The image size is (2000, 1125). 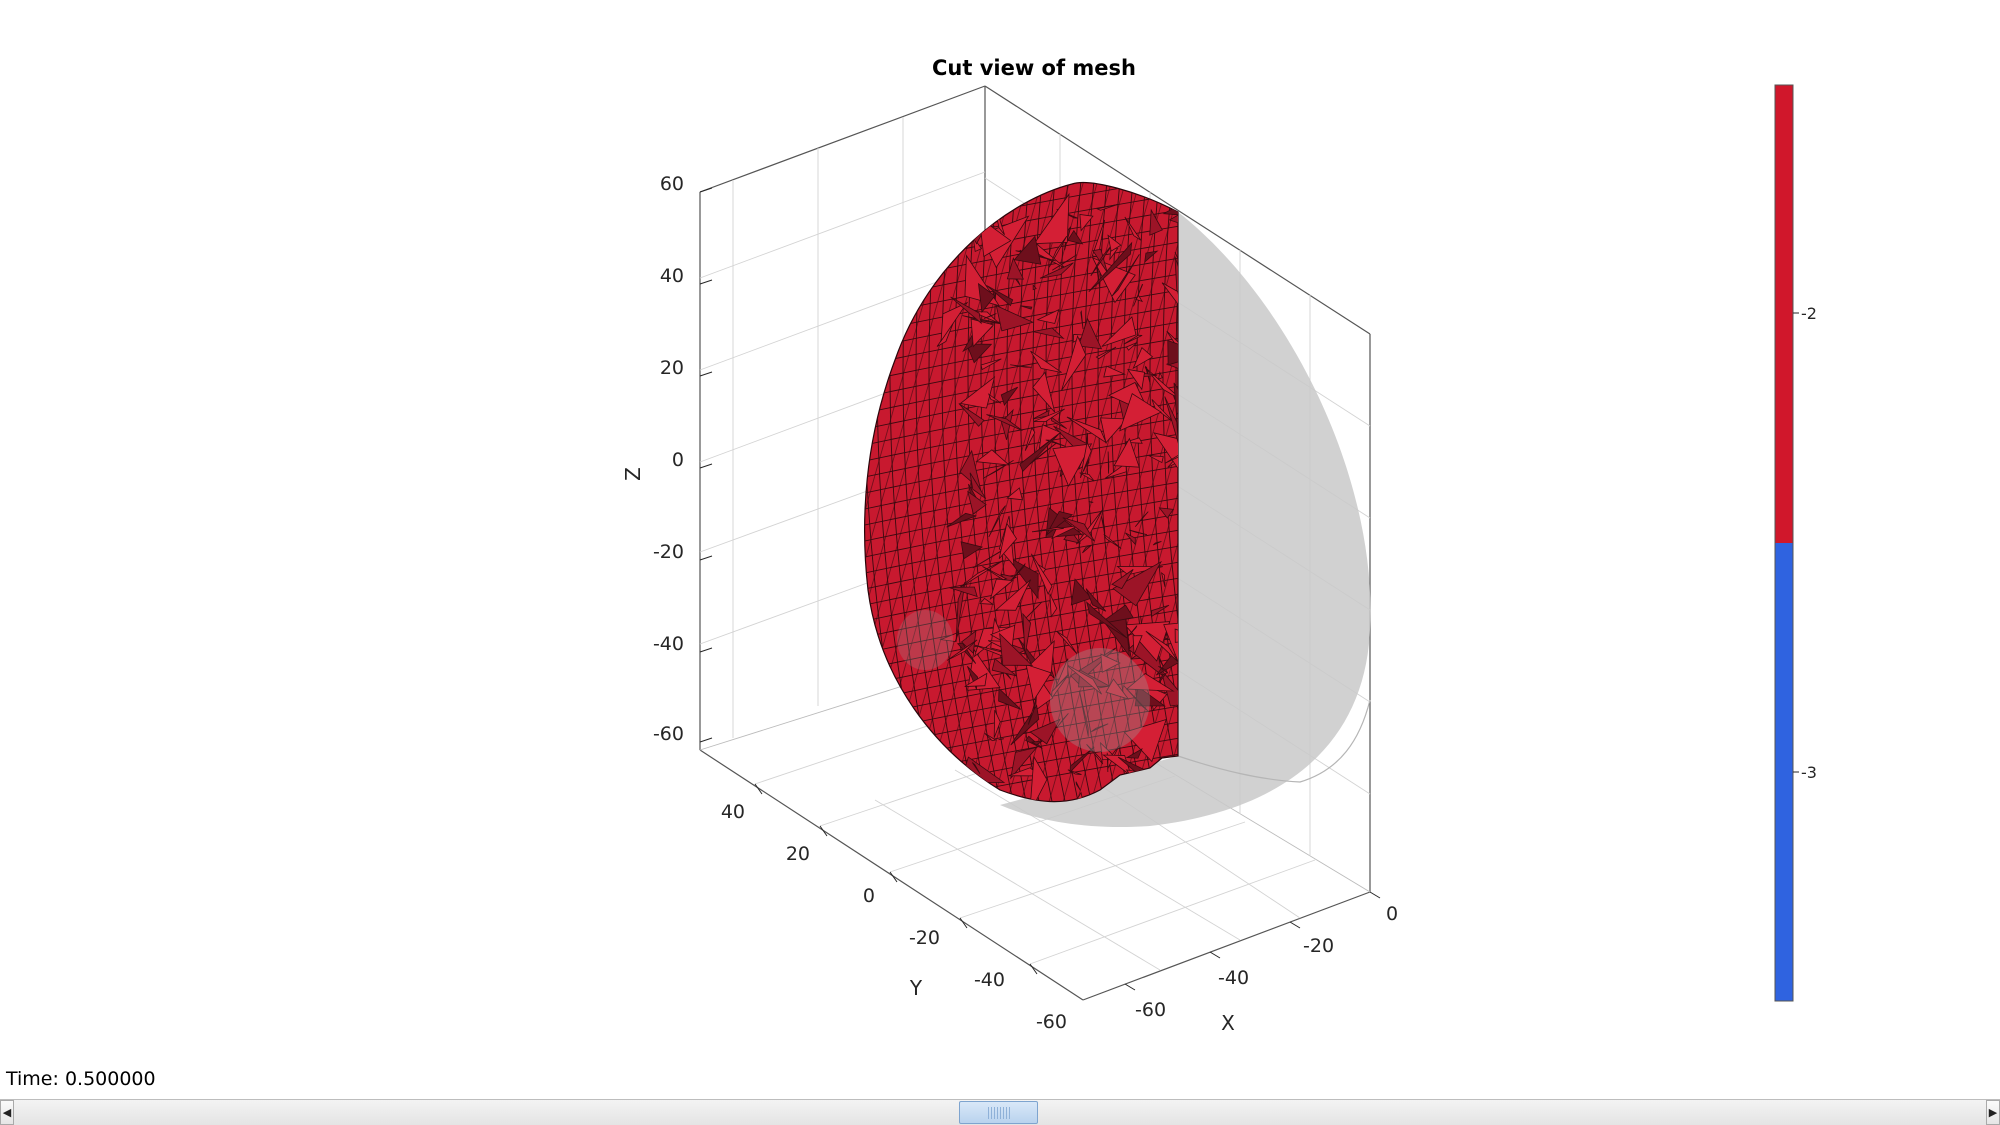 What do you see at coordinates (1809, 772) in the screenshot?
I see `colorbar-tick-label: -3` at bounding box center [1809, 772].